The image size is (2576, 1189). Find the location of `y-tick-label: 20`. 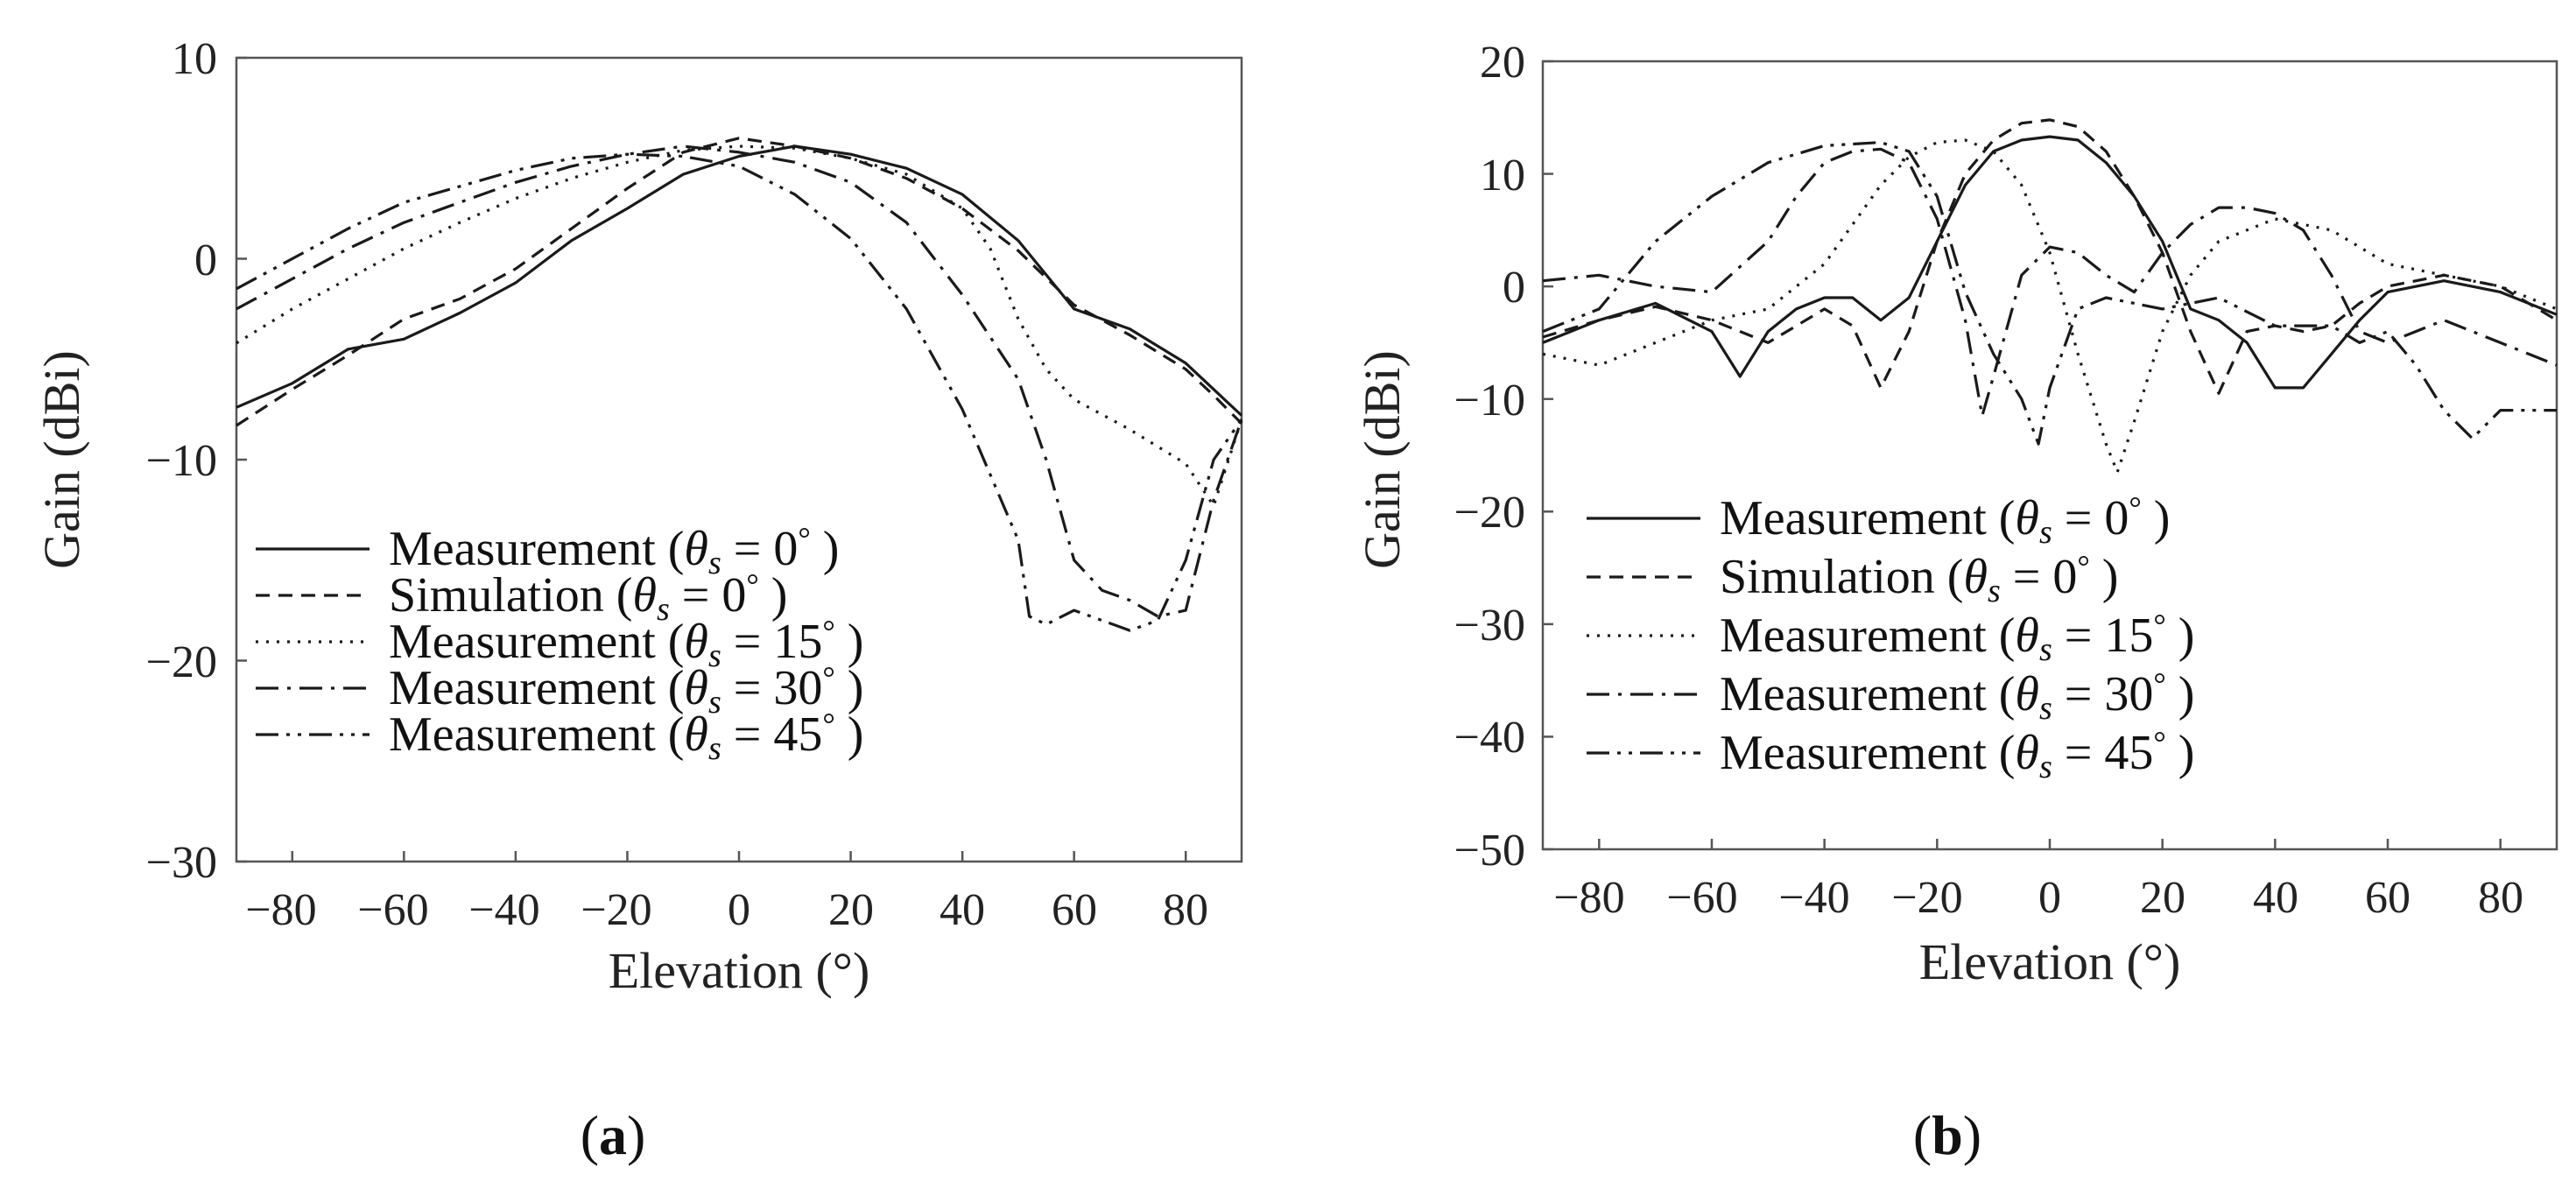

y-tick-label: 20 is located at coordinates (1502, 63).